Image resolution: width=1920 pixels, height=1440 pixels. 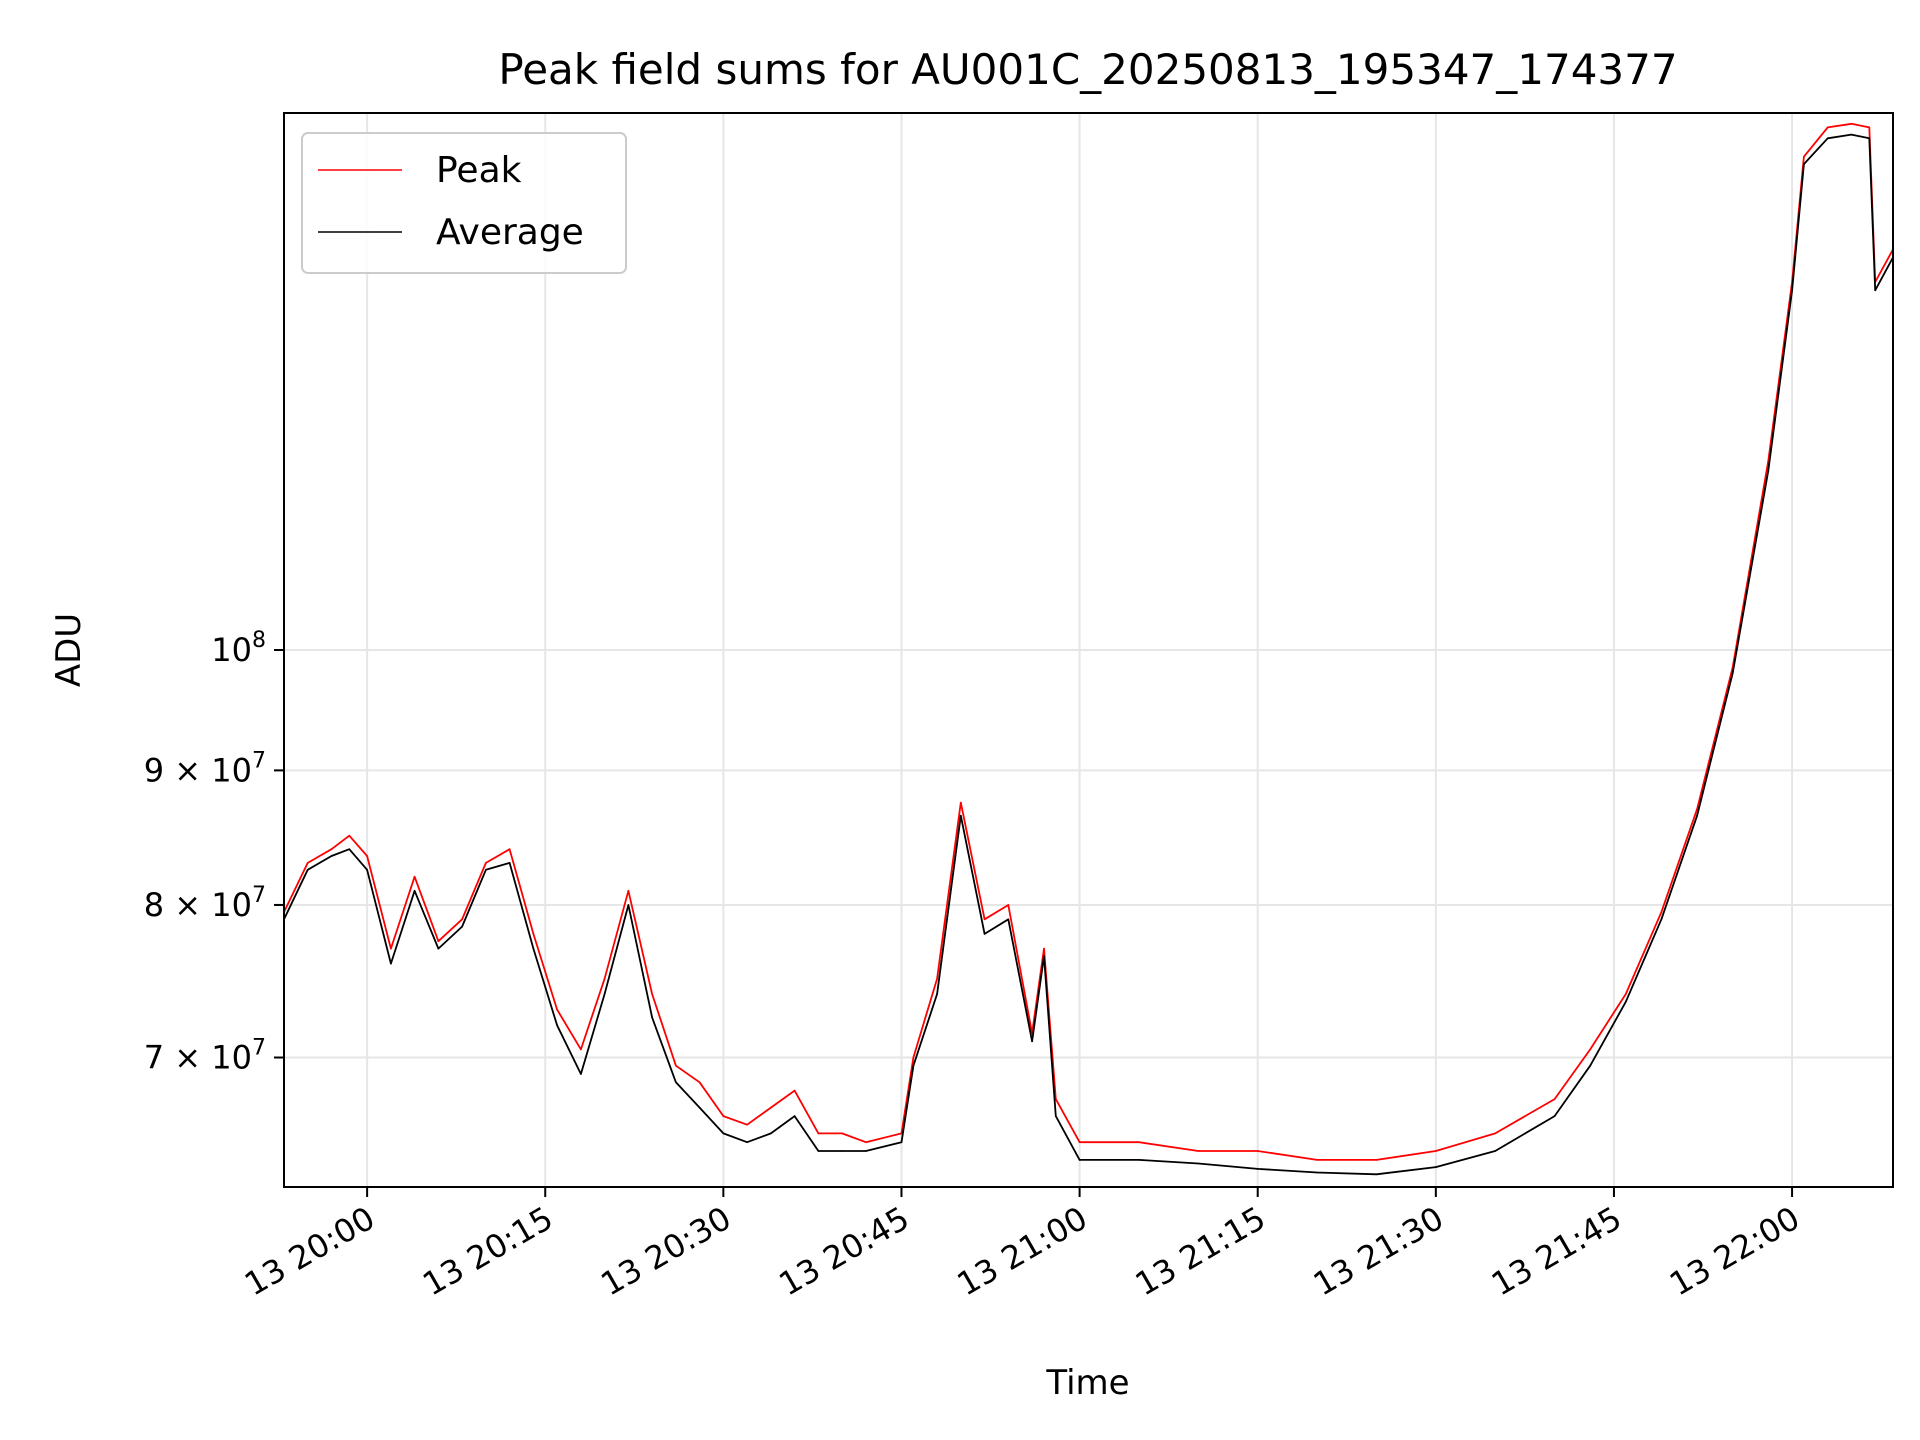 What do you see at coordinates (205, 903) in the screenshot?
I see `y-tick-label: 8 × 107` at bounding box center [205, 903].